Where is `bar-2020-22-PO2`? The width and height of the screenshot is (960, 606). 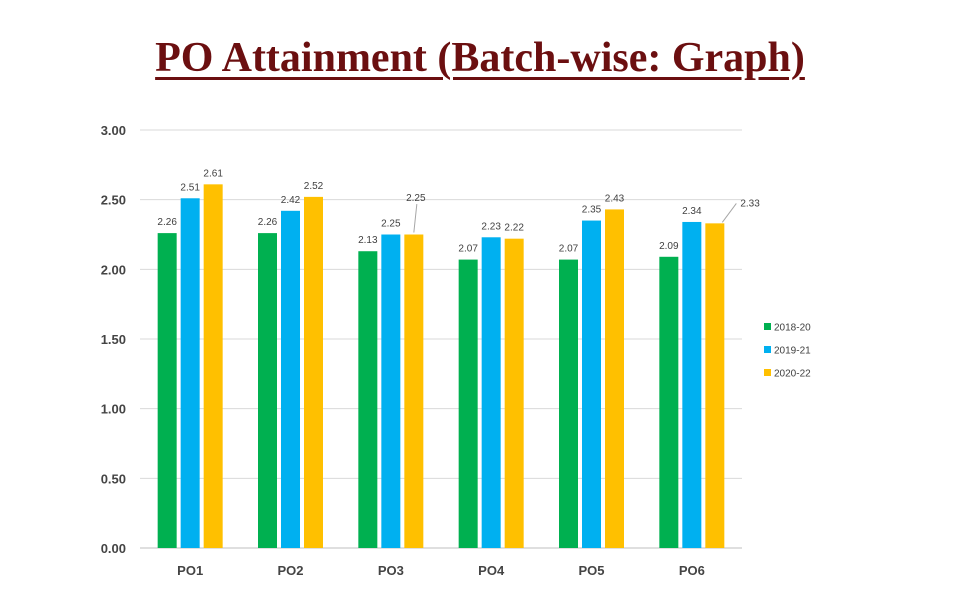
bar-2020-22-PO2 is located at coordinates (313, 372).